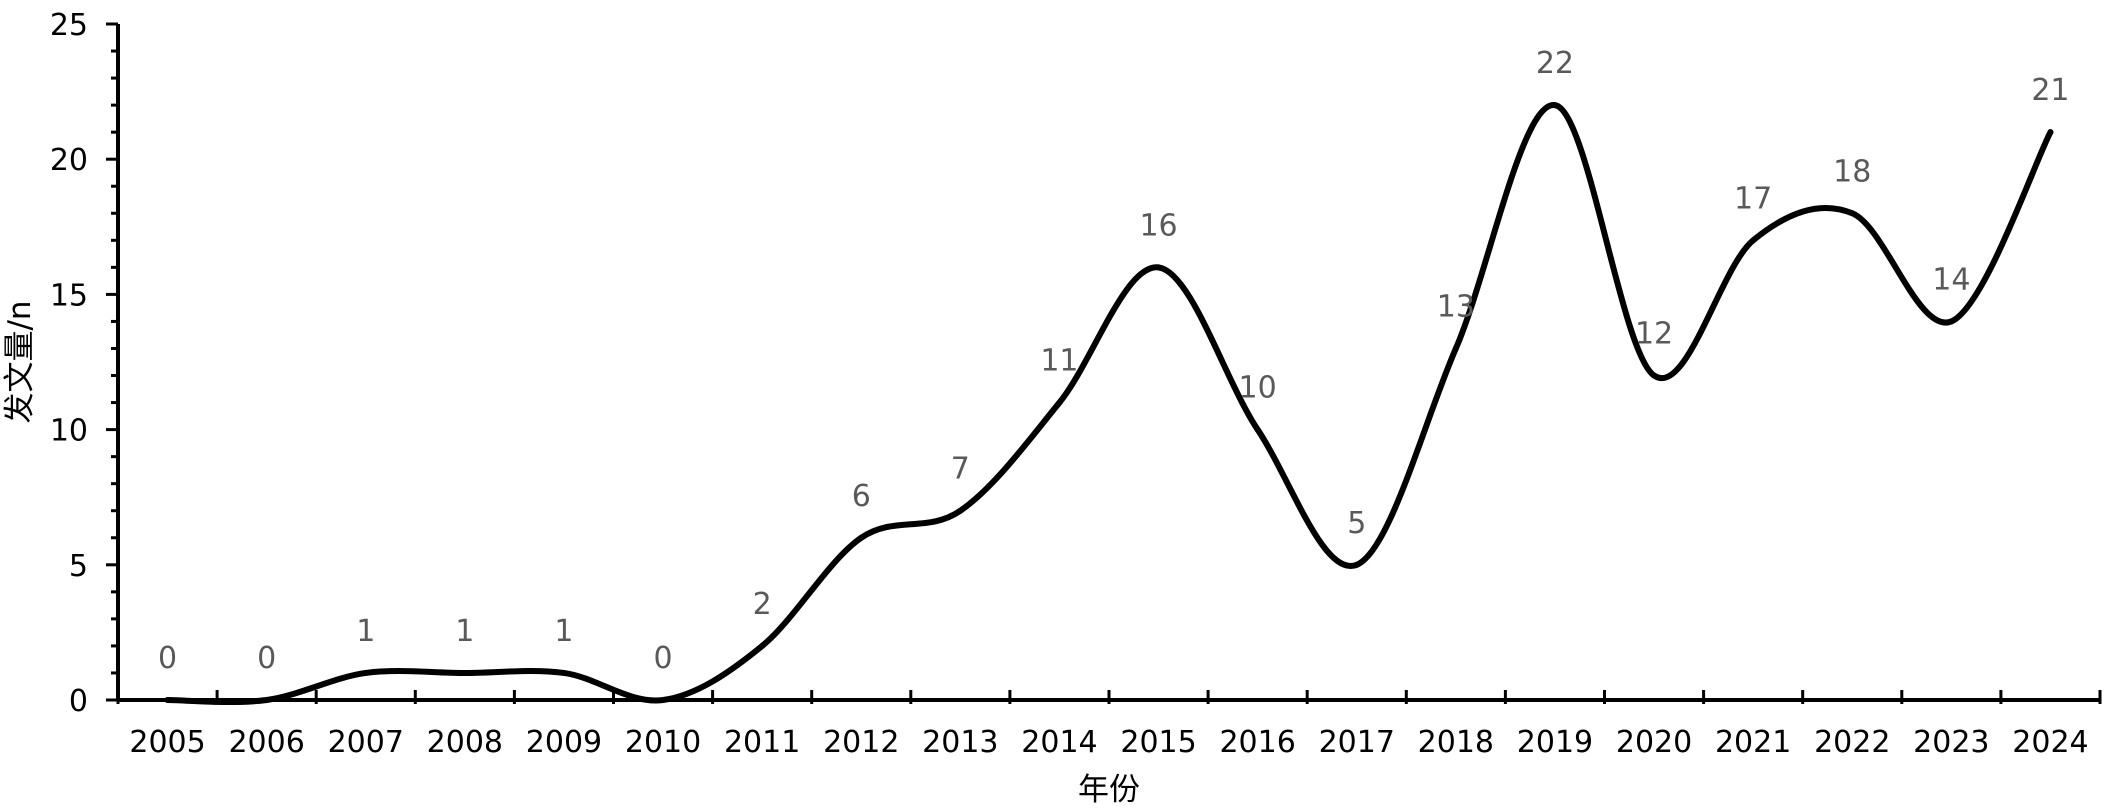 The width and height of the screenshot is (2109, 809). Describe the element at coordinates (1852, 742) in the screenshot. I see `x-tick-label: 2022` at that location.